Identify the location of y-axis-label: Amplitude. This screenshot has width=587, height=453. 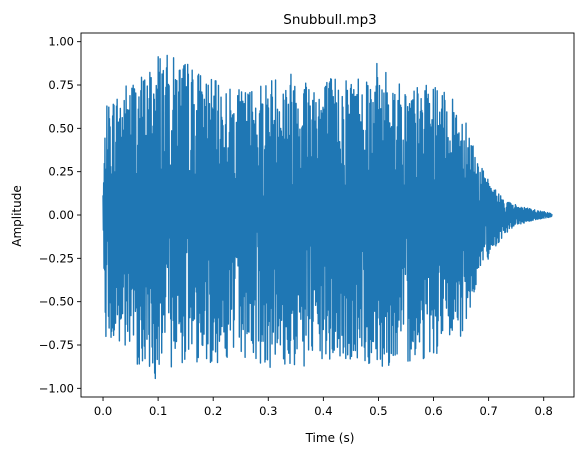
(17, 216).